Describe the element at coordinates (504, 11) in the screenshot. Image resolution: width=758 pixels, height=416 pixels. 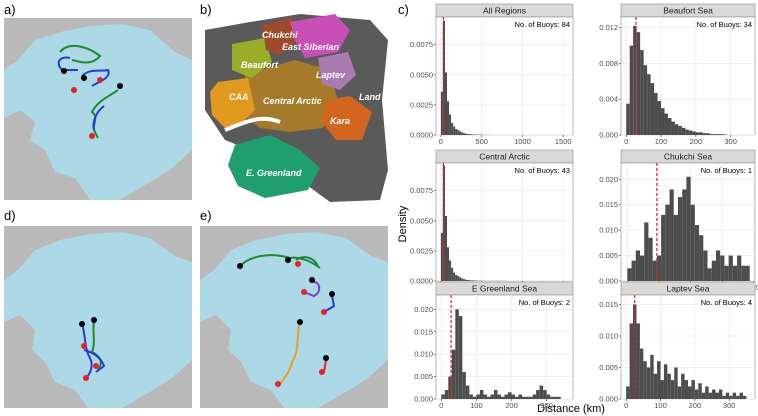
I see `facet-title: All Regions` at that location.